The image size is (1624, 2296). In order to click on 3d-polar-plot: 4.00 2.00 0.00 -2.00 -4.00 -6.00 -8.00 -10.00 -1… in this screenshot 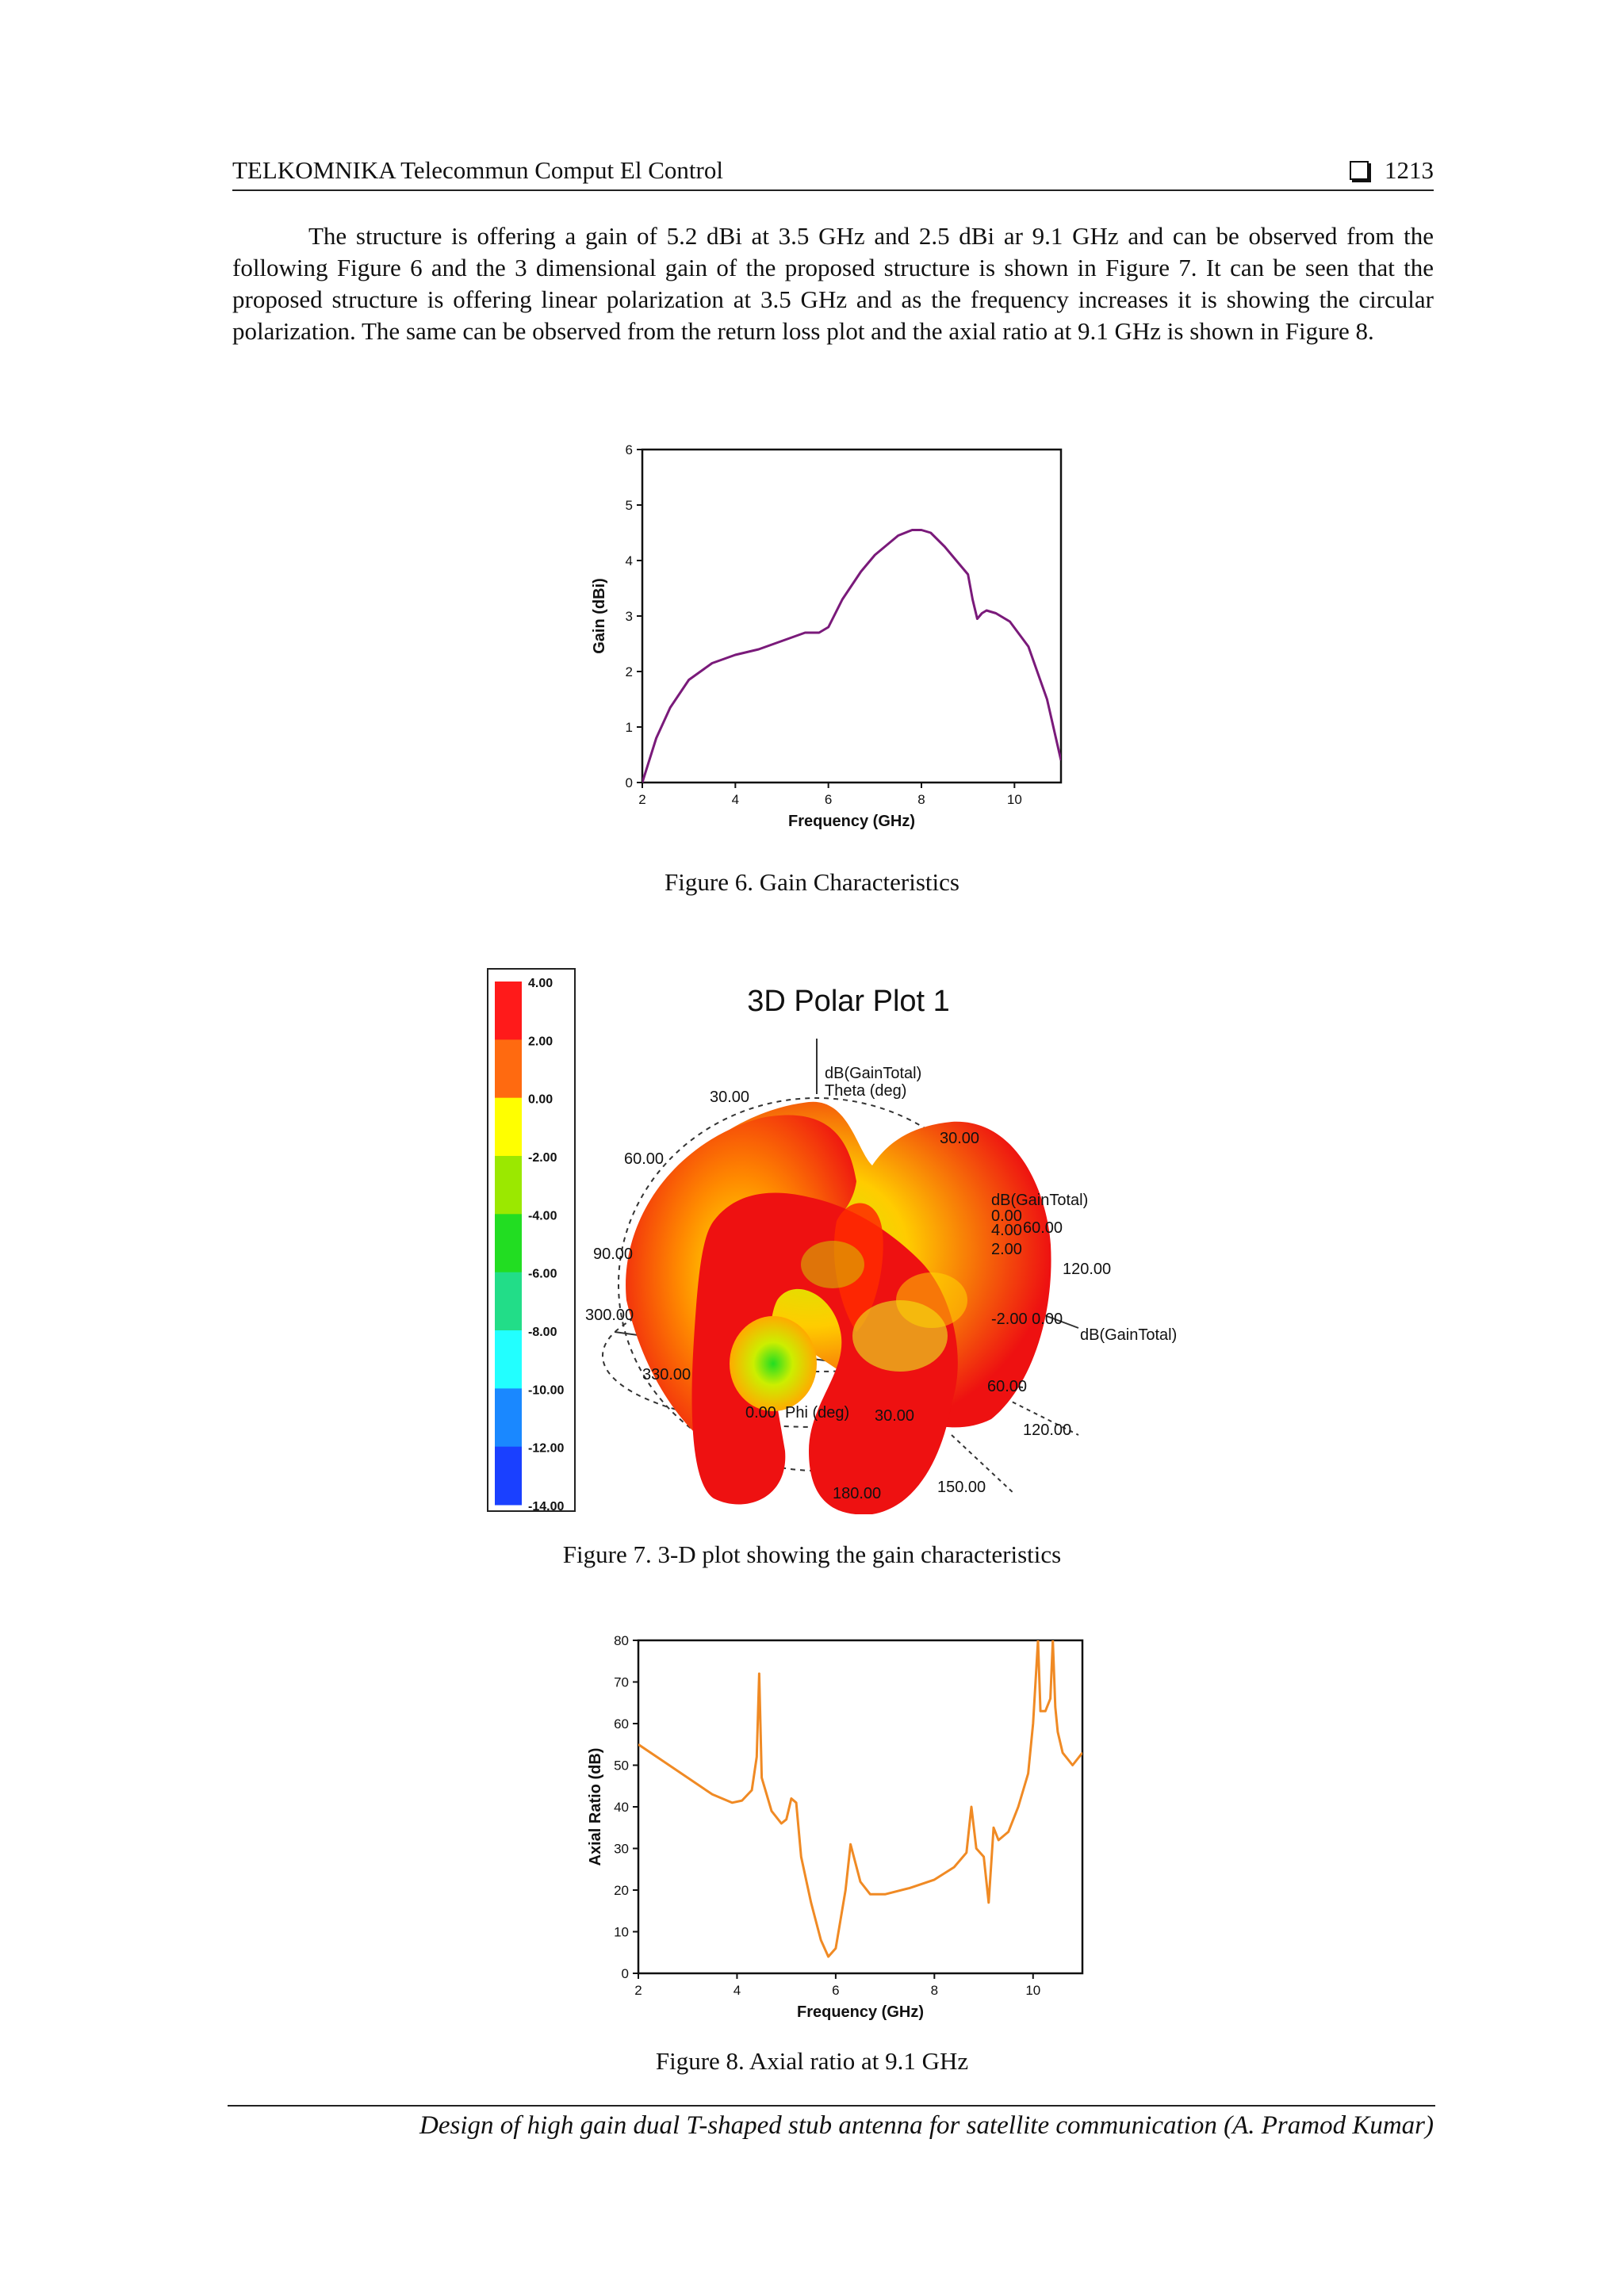, I will do `click(832, 1241)`.